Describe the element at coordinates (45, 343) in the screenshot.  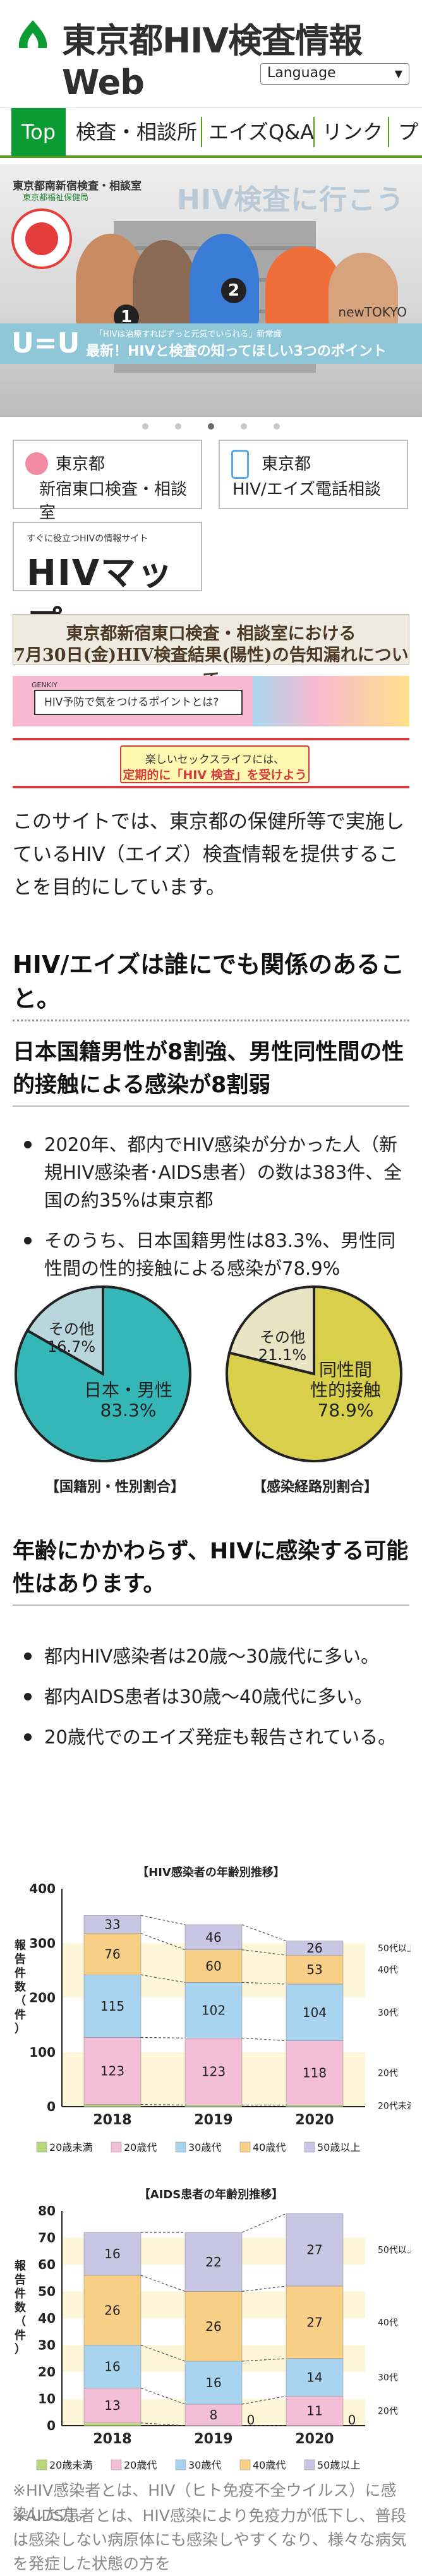
I see `hero-ueu-logo: U=U` at that location.